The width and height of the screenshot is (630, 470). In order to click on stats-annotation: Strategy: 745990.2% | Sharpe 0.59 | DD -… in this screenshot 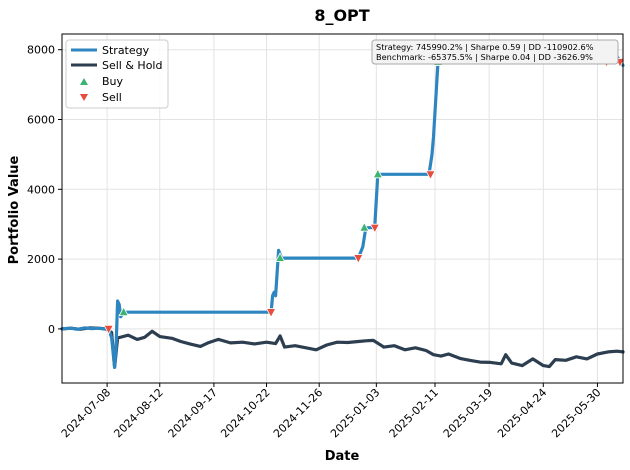, I will do `click(495, 52)`.